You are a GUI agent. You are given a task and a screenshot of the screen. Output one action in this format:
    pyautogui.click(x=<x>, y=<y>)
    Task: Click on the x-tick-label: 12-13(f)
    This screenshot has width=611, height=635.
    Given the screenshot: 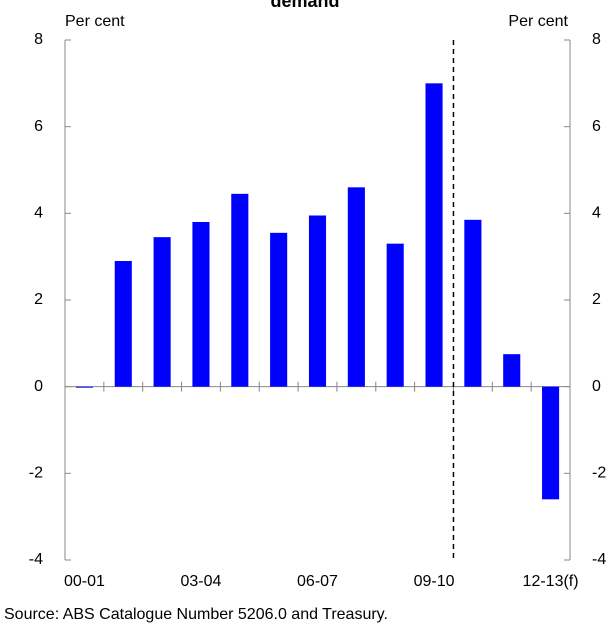 What is the action you would take?
    pyautogui.click(x=551, y=581)
    